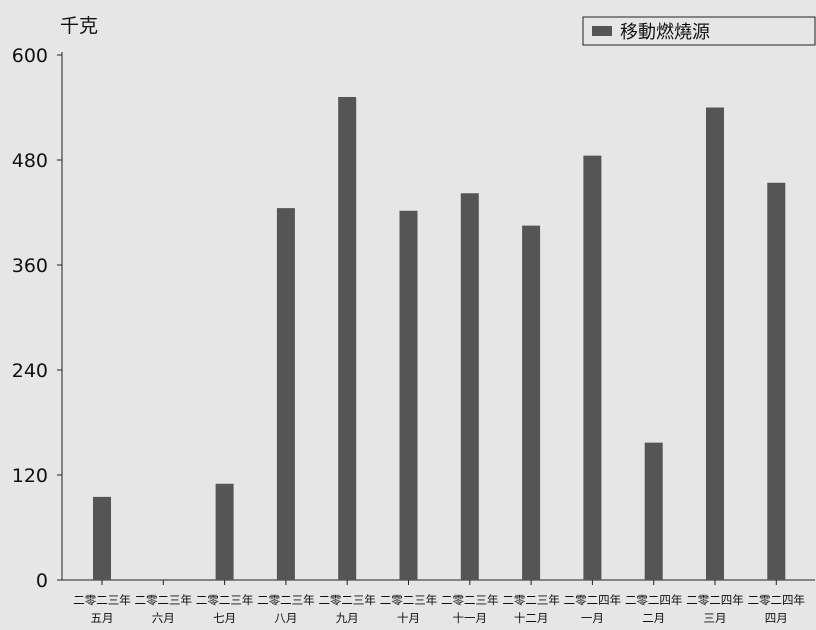  Describe the element at coordinates (653, 618) in the screenshot. I see `x-tick-label-month: 二月` at that location.